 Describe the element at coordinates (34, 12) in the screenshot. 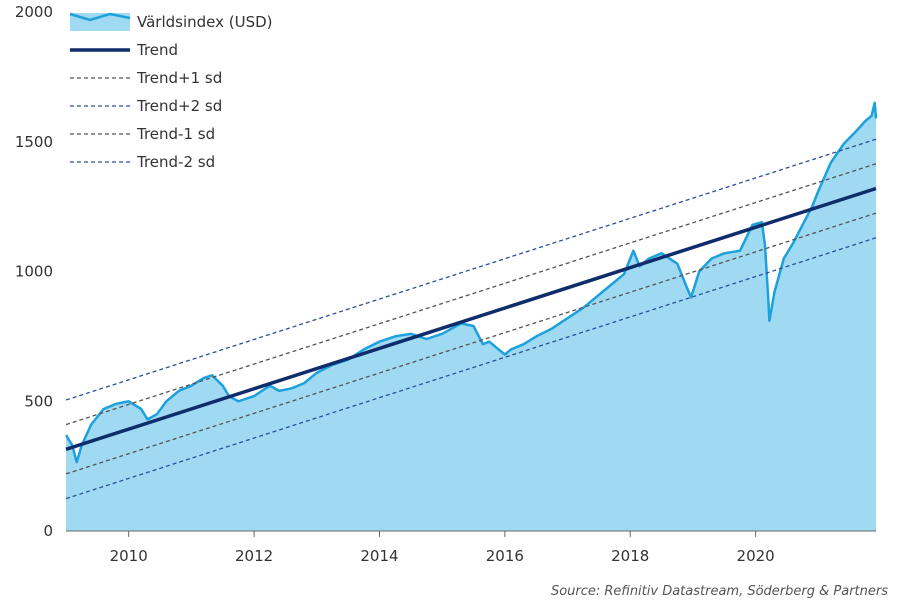

I see `y-tick-label: 2000` at that location.